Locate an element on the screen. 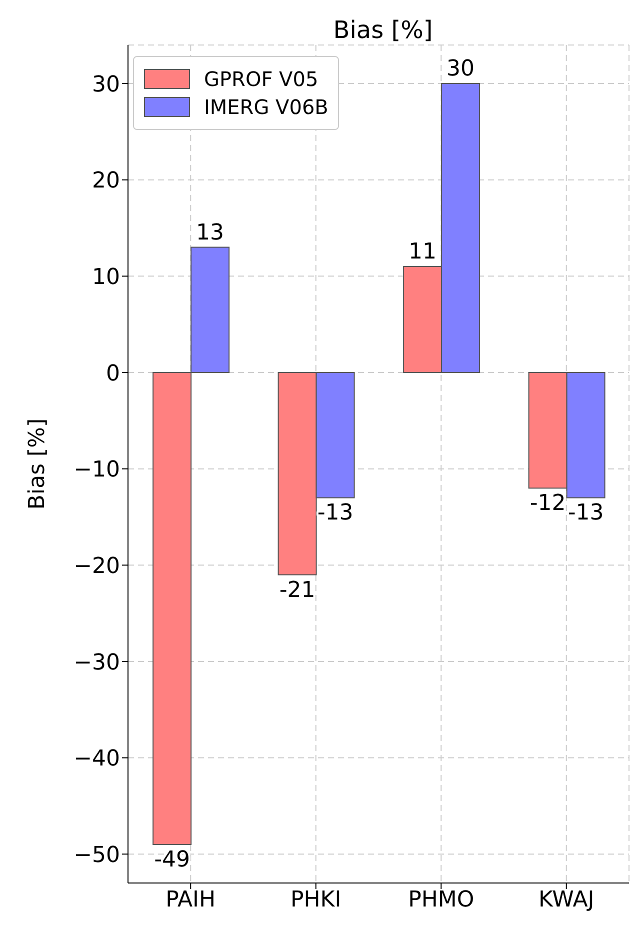 This screenshot has height=945, width=641. y-tick-label: −30 is located at coordinates (97, 663).